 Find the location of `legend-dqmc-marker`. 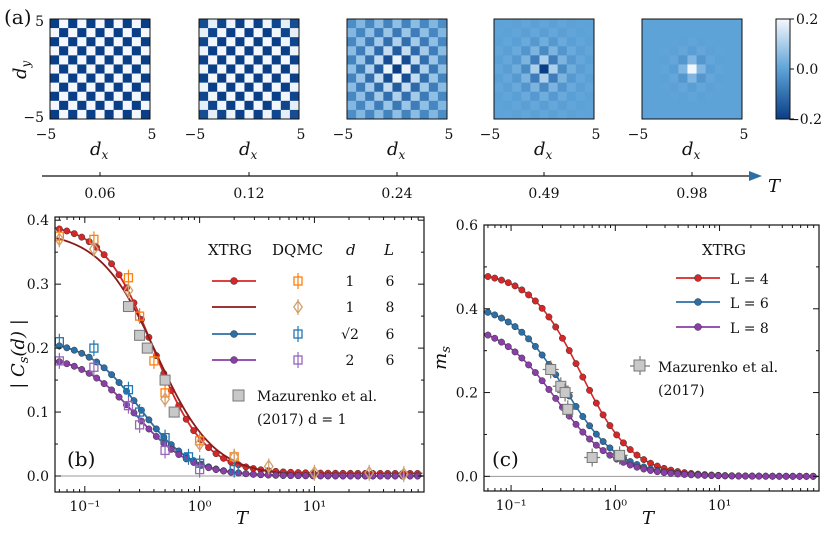

legend-dqmc-marker is located at coordinates (298, 360).